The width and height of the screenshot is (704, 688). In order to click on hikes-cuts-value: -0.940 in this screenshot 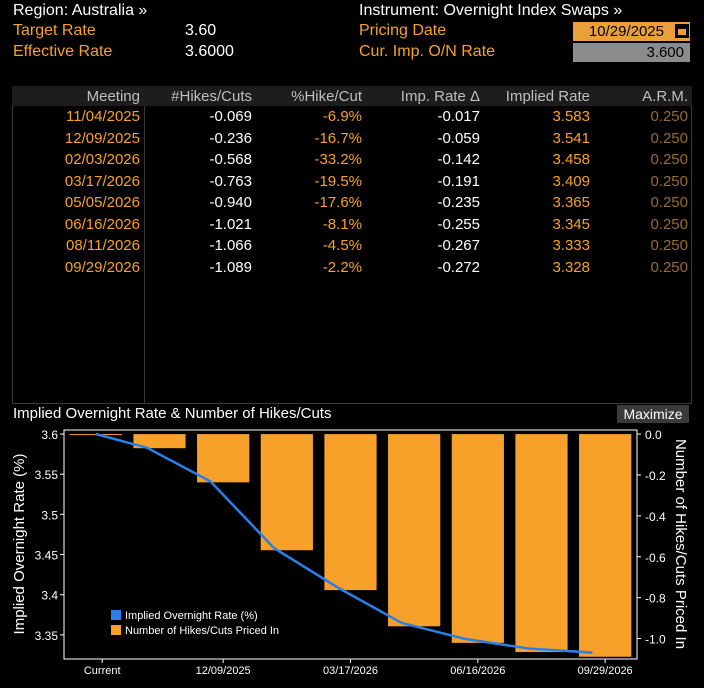, I will do `click(230, 203)`.